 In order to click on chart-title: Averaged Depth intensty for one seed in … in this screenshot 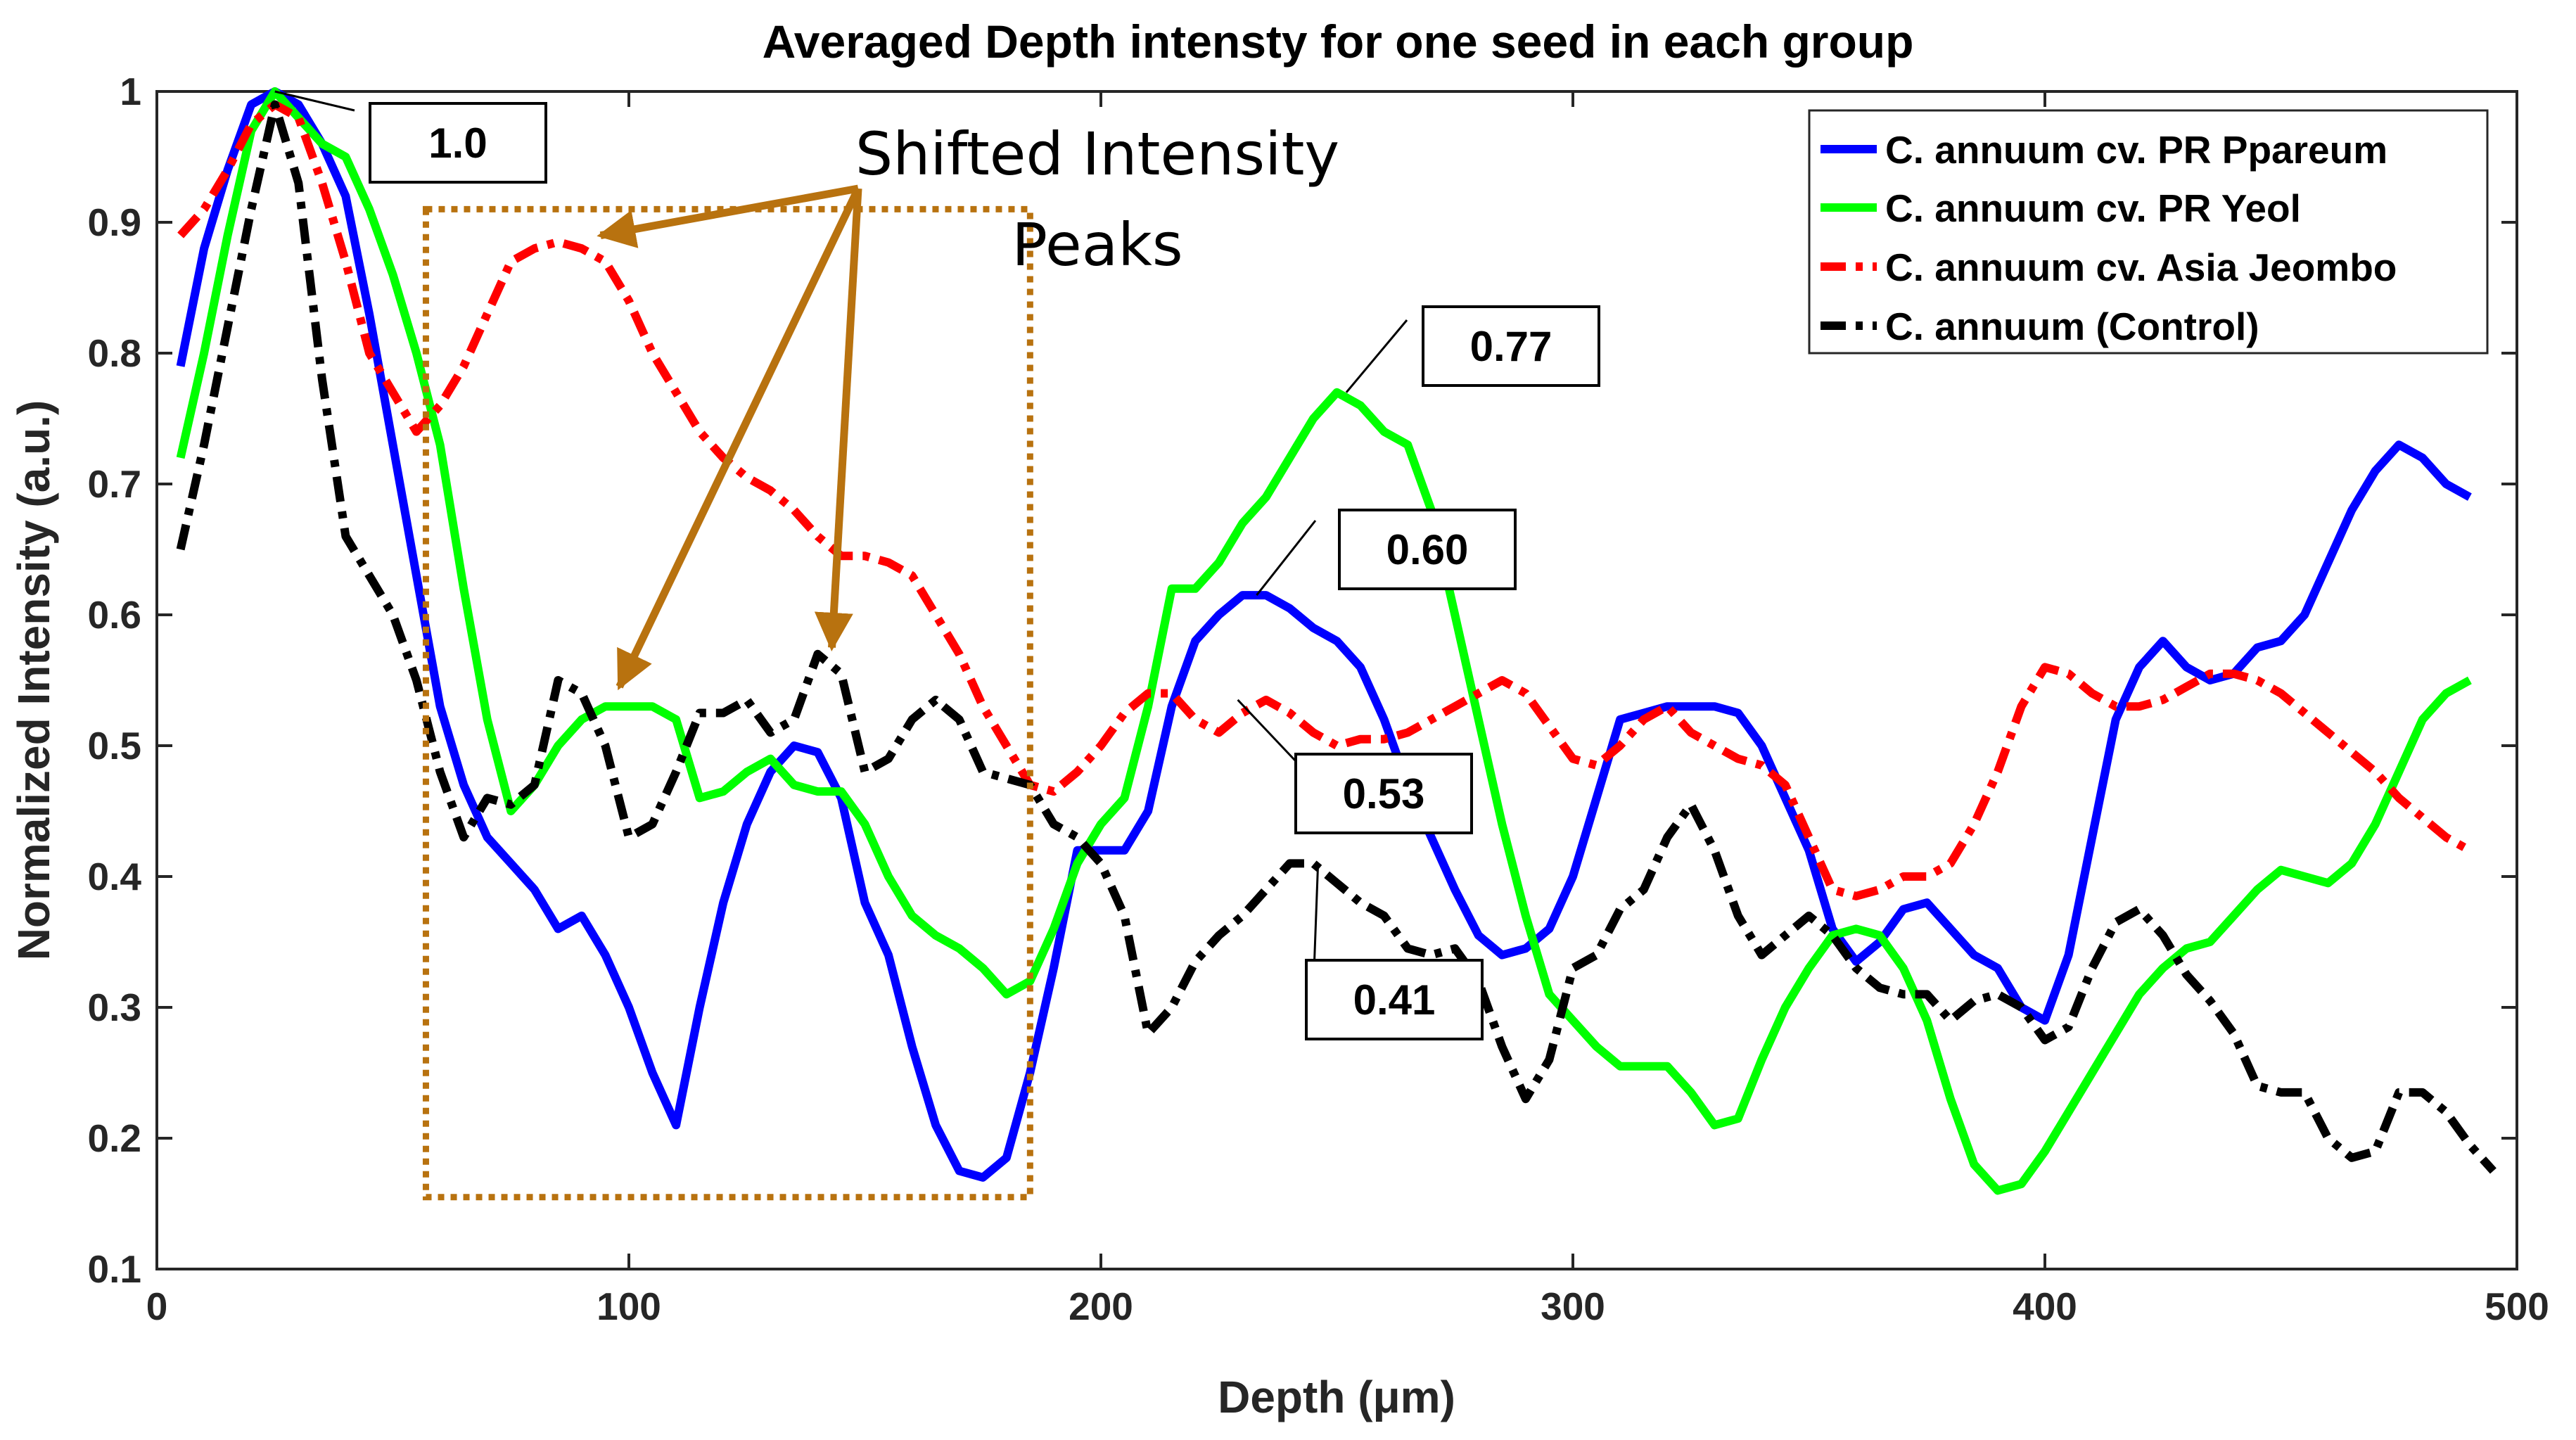, I will do `click(1338, 41)`.